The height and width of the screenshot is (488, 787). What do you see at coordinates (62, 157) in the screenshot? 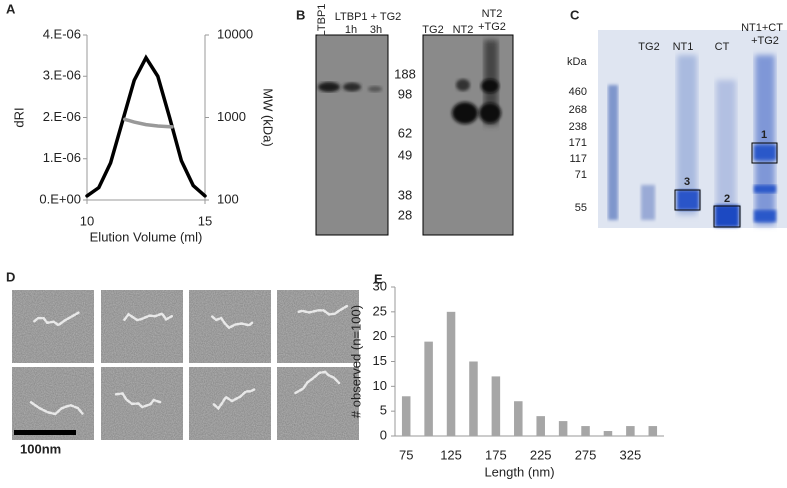
I see `y-tick-label: 1.E-06` at bounding box center [62, 157].